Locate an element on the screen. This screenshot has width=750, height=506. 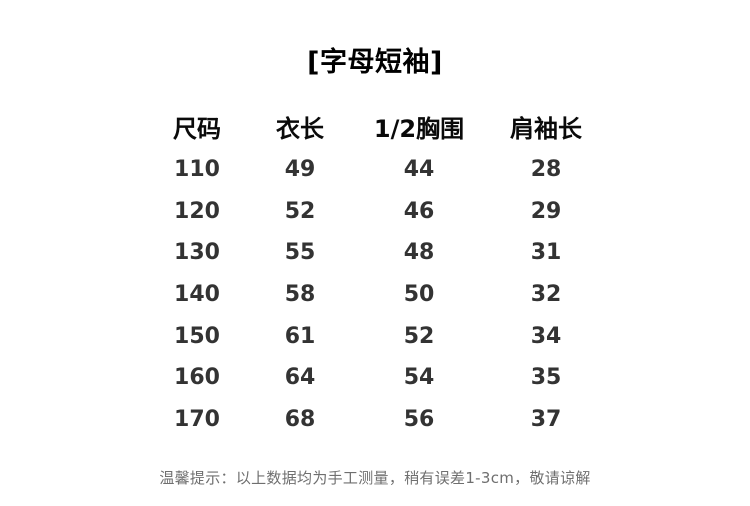
table-header-row: 尺码 衣长 1/2胸围 肩袖长 is located at coordinates (375, 126).